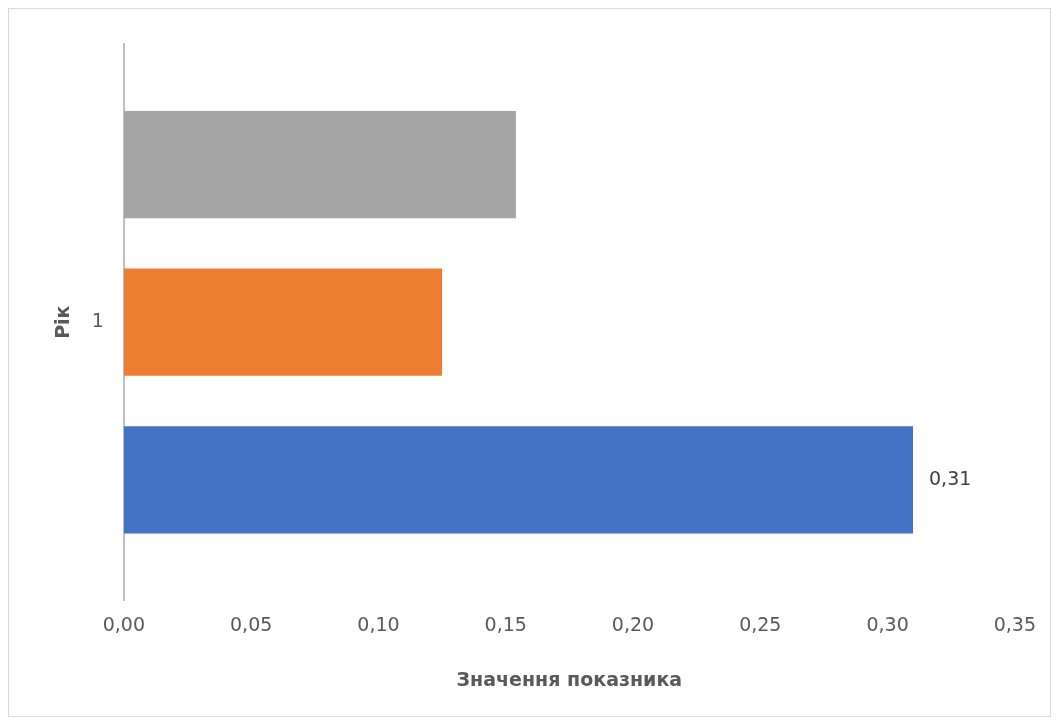  Describe the element at coordinates (887, 623) in the screenshot. I see `x-tick-label: 0,30` at that location.